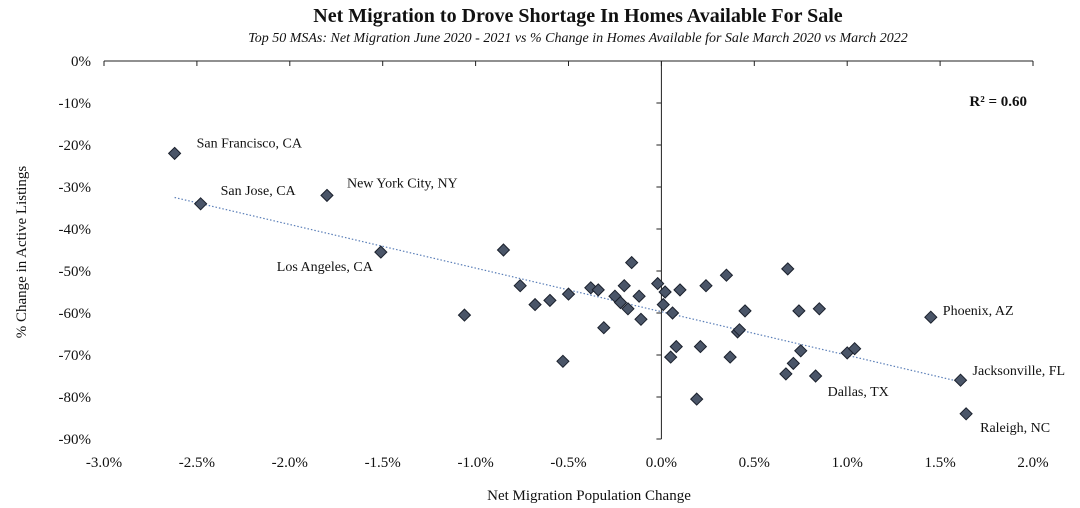 The image size is (1080, 508). I want to click on point-annotation: San Jose, CA, so click(259, 191).